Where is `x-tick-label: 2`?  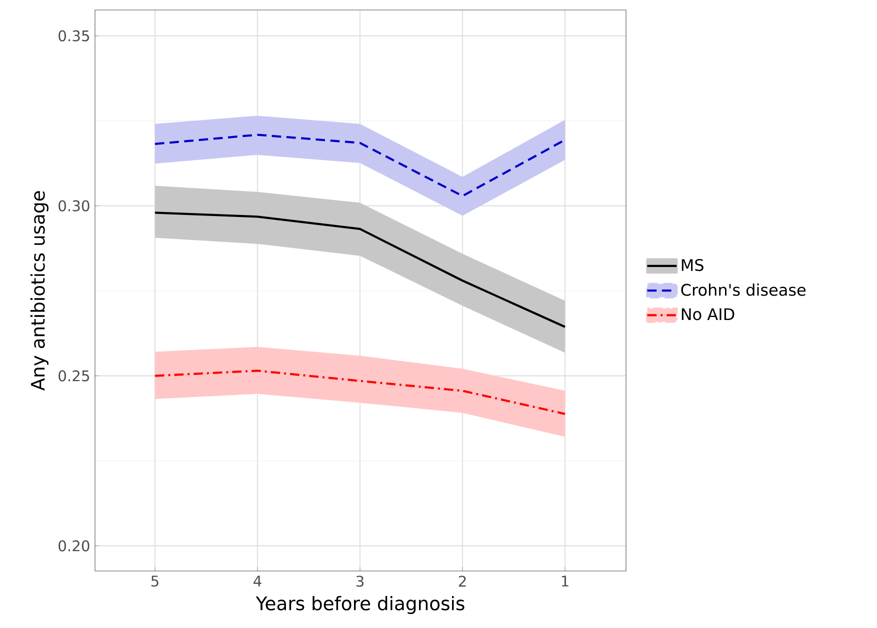 x-tick-label: 2 is located at coordinates (462, 581).